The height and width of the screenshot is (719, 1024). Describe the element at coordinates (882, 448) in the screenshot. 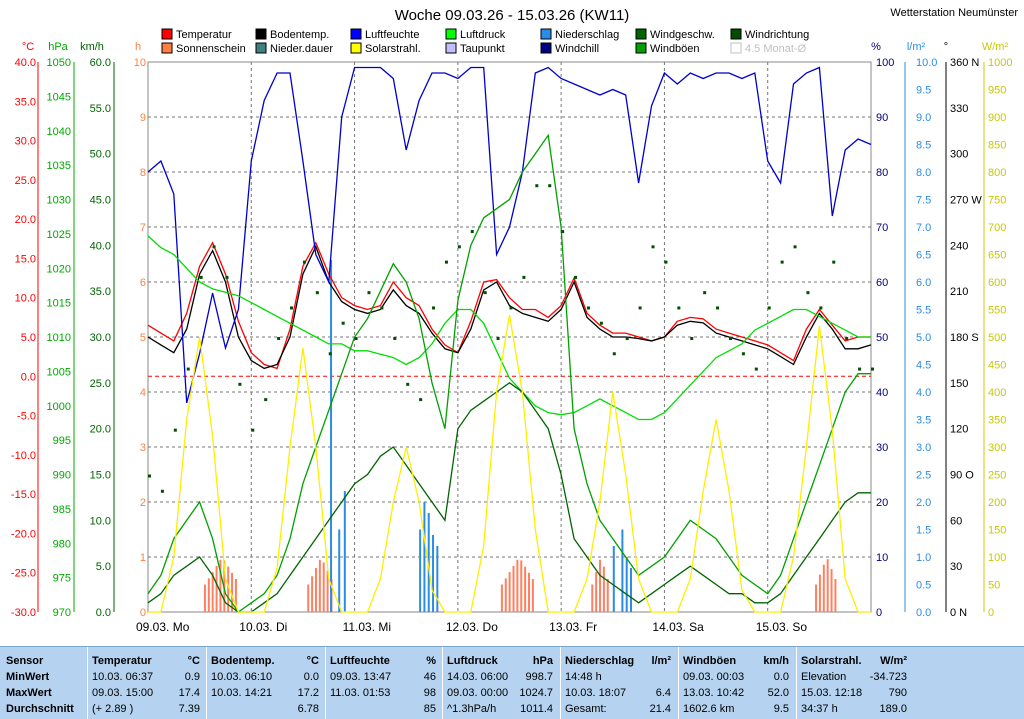

I see `humidity-tick-label: 30` at that location.